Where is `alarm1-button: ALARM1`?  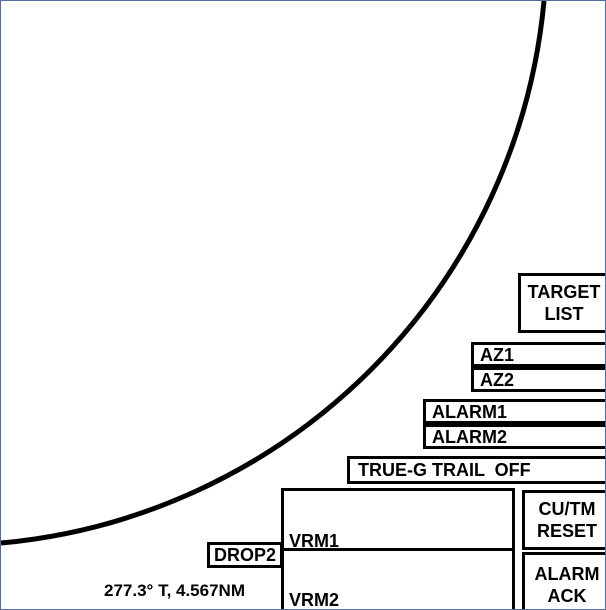
alarm1-button: ALARM1 is located at coordinates (514, 411).